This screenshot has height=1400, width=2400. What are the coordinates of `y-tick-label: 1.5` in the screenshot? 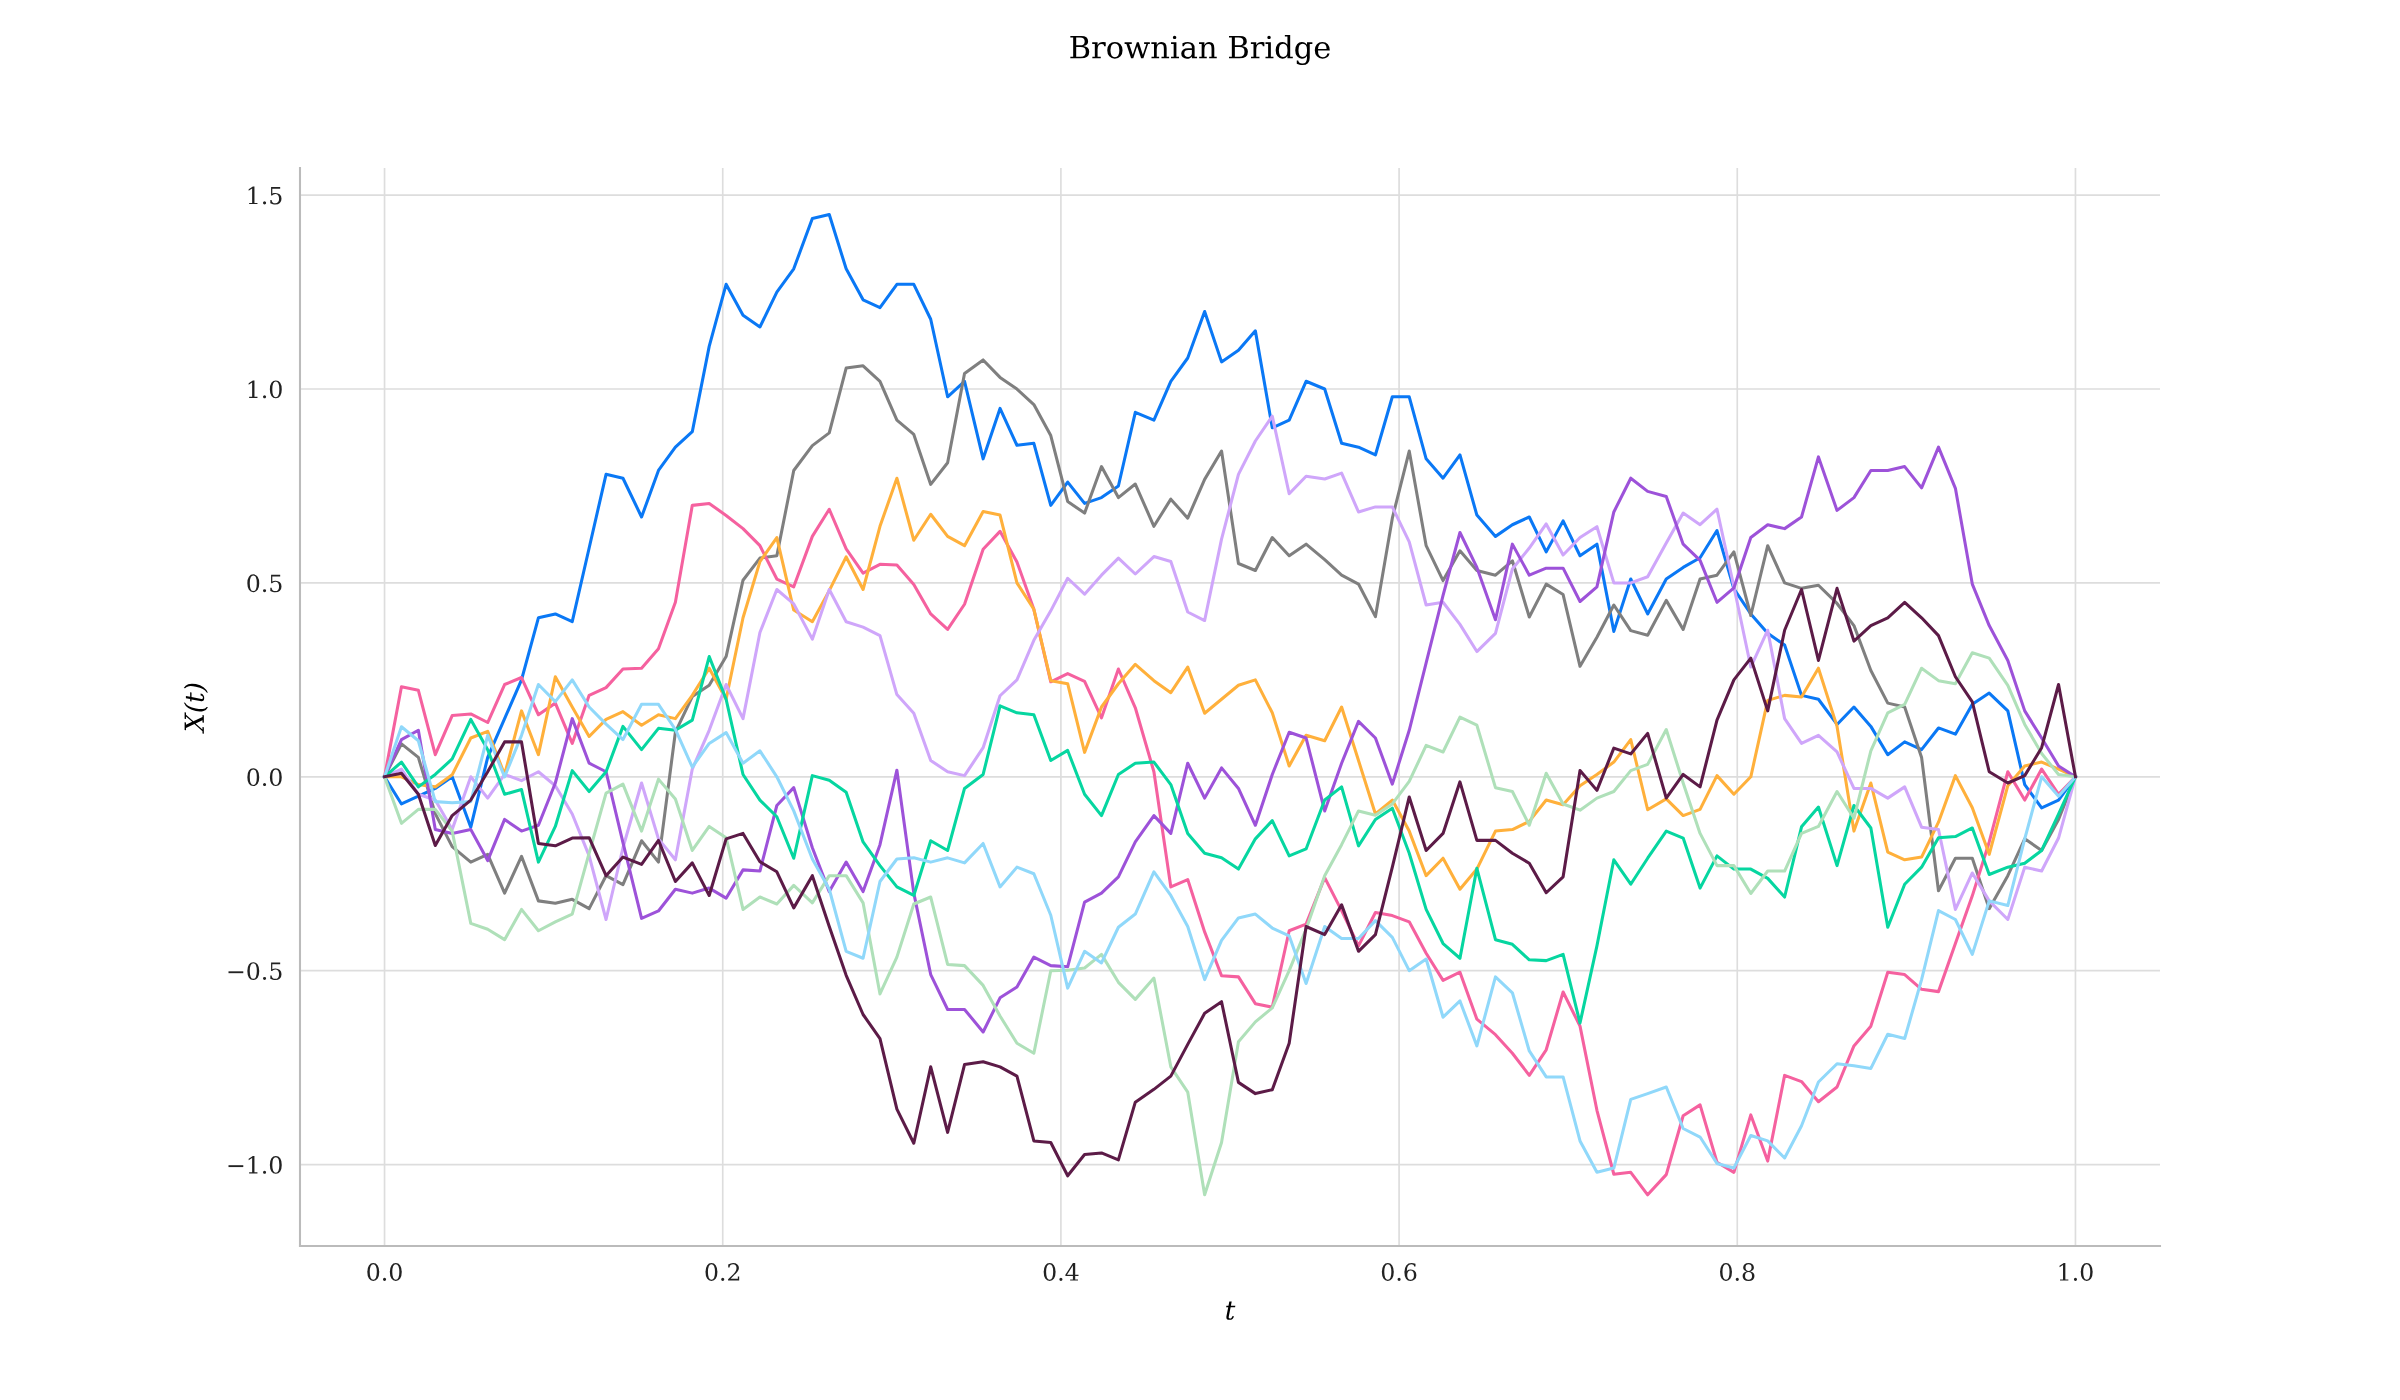 It's located at (265, 195).